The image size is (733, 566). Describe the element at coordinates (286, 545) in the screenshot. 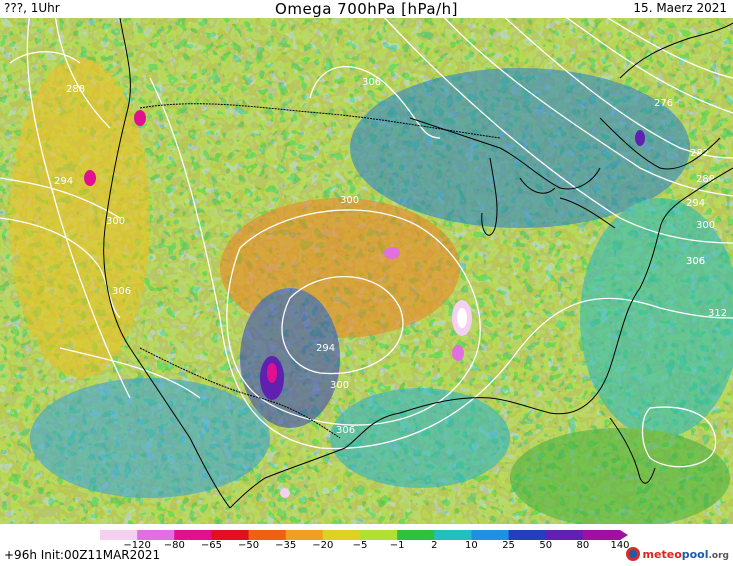

I see `colorbar-tick-label: −35` at that location.